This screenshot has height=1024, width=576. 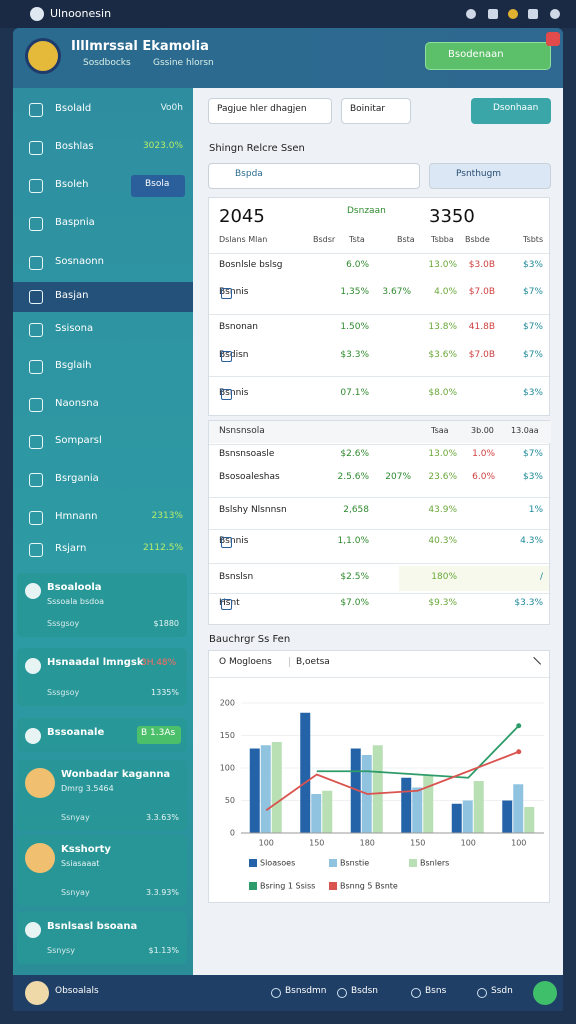 What do you see at coordinates (232, 833) in the screenshot?
I see `y-tick-label: 0` at bounding box center [232, 833].